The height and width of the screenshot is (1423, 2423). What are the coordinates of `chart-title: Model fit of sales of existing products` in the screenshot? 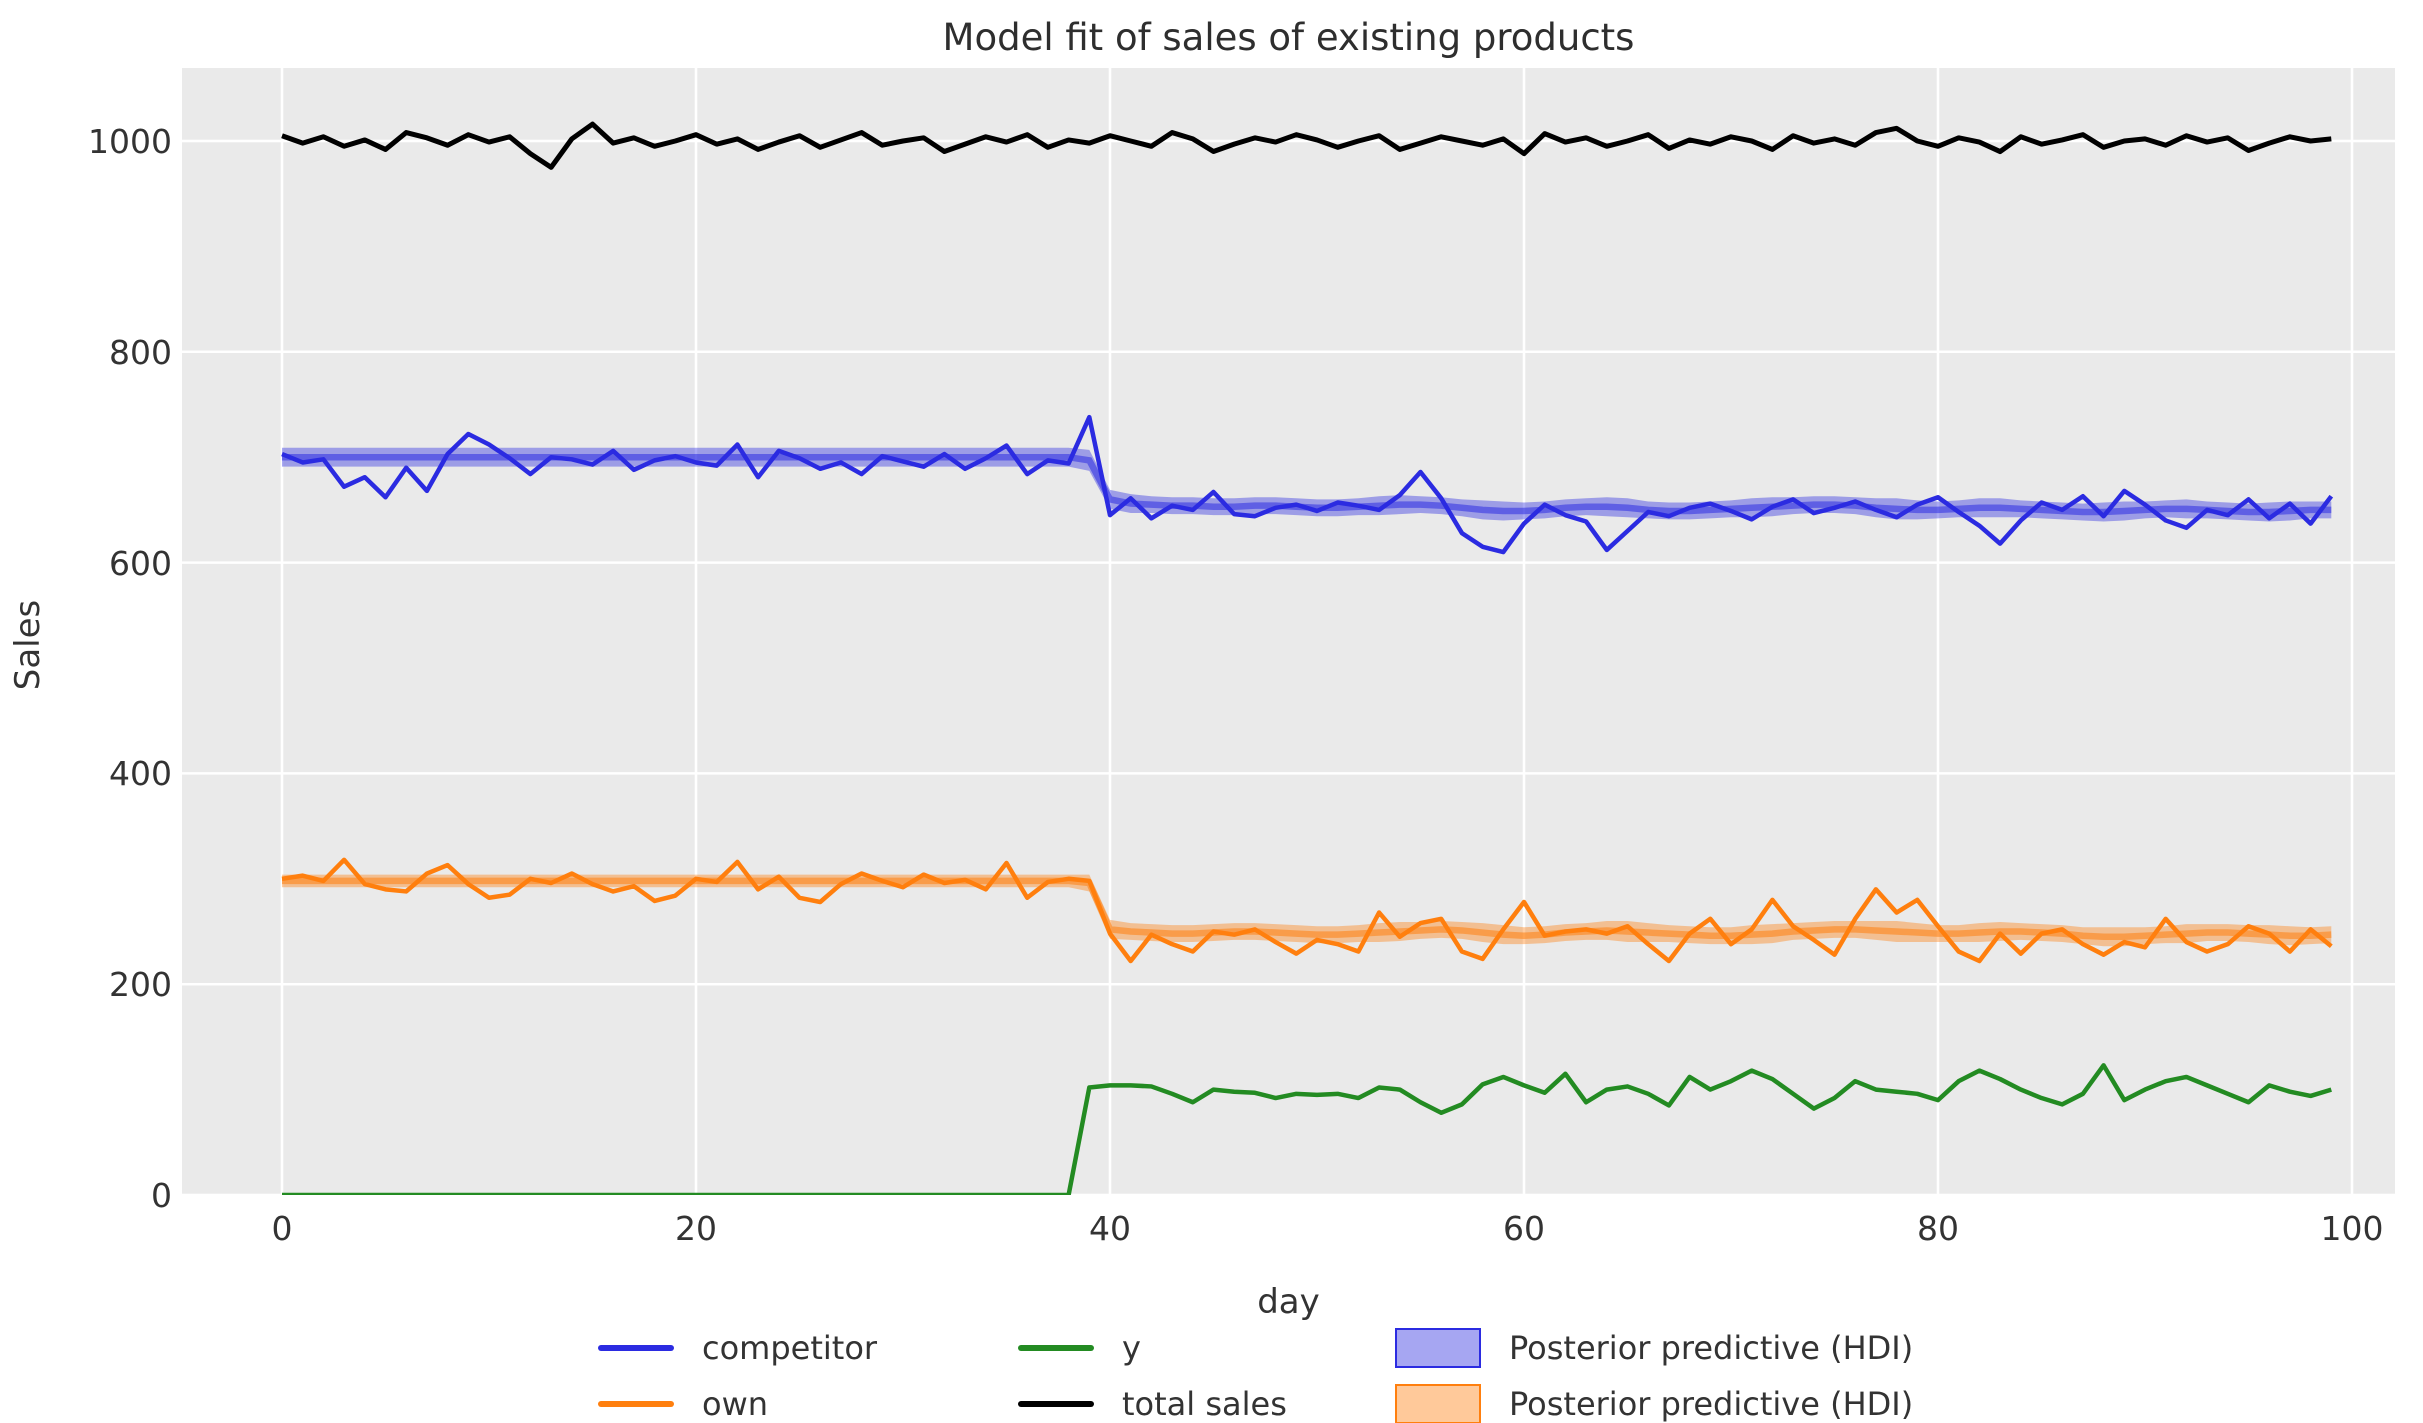 It's located at (1288, 37).